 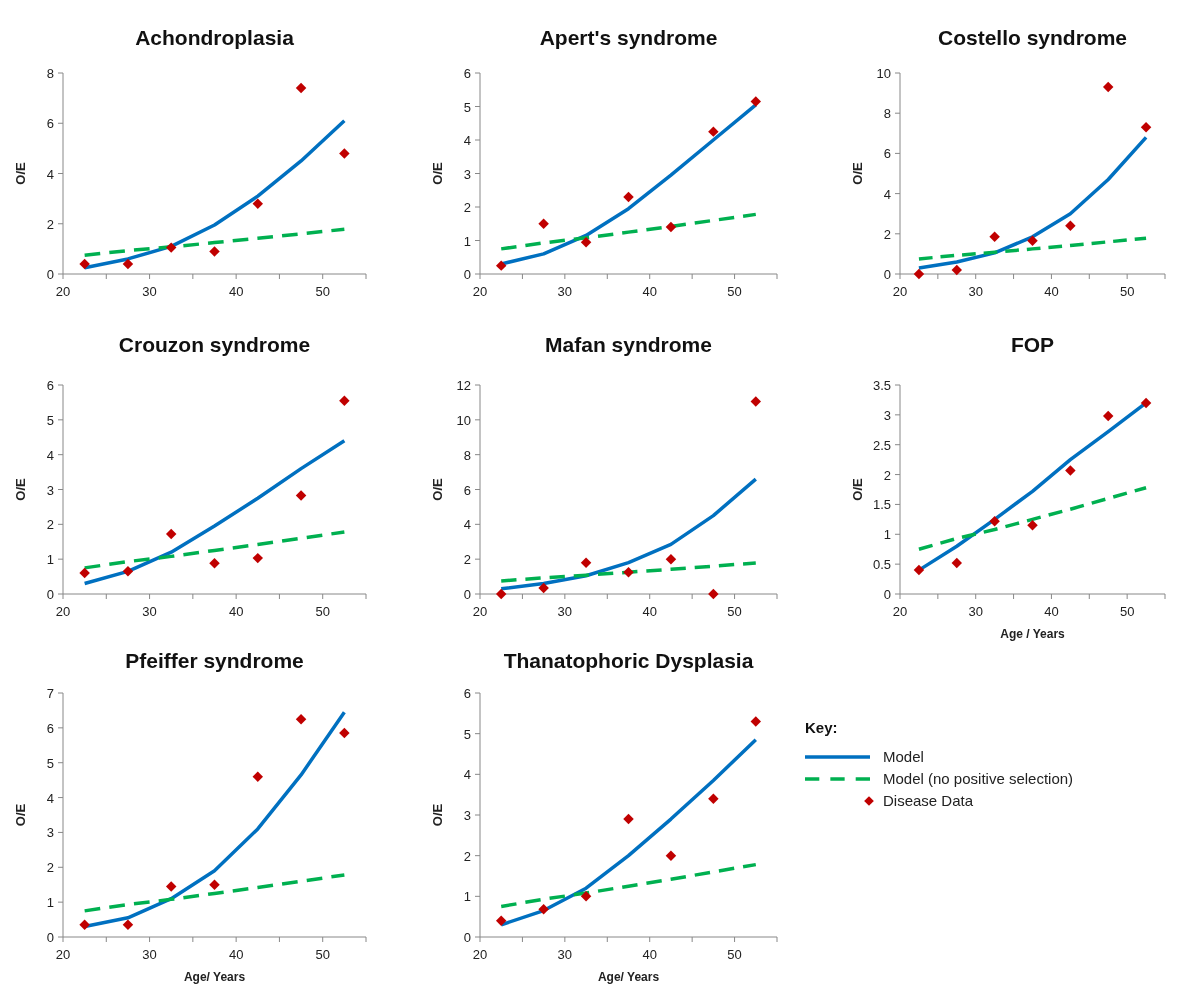 I want to click on y-tick-label: 8, so click(x=467, y=455).